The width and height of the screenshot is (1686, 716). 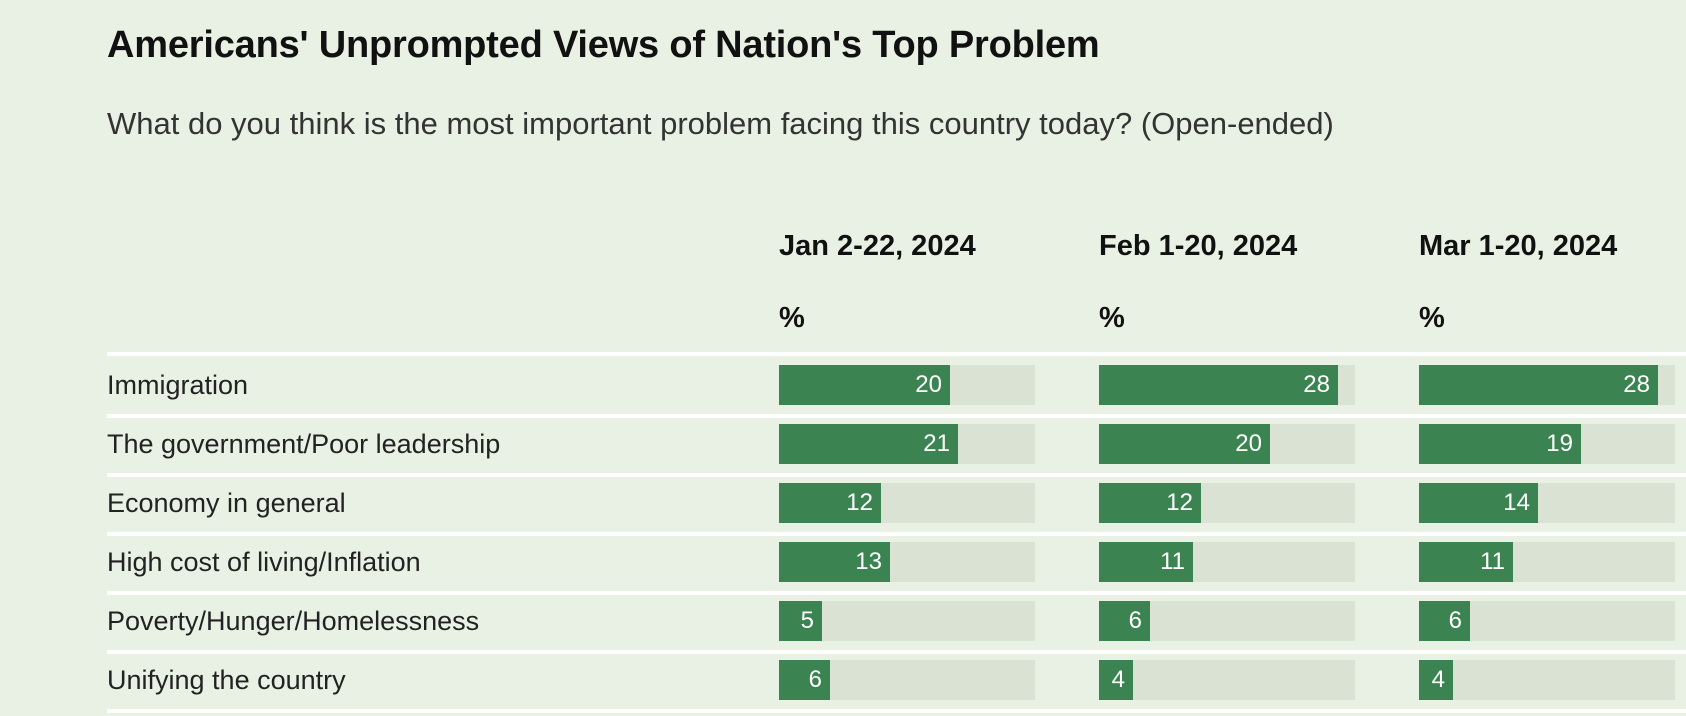 I want to click on row-label: High cost of living/Inflation, so click(x=264, y=562).